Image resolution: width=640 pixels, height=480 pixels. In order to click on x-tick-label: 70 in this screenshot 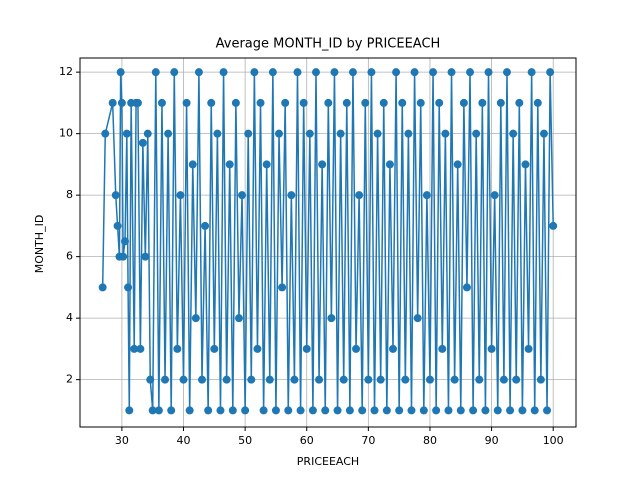, I will do `click(368, 440)`.